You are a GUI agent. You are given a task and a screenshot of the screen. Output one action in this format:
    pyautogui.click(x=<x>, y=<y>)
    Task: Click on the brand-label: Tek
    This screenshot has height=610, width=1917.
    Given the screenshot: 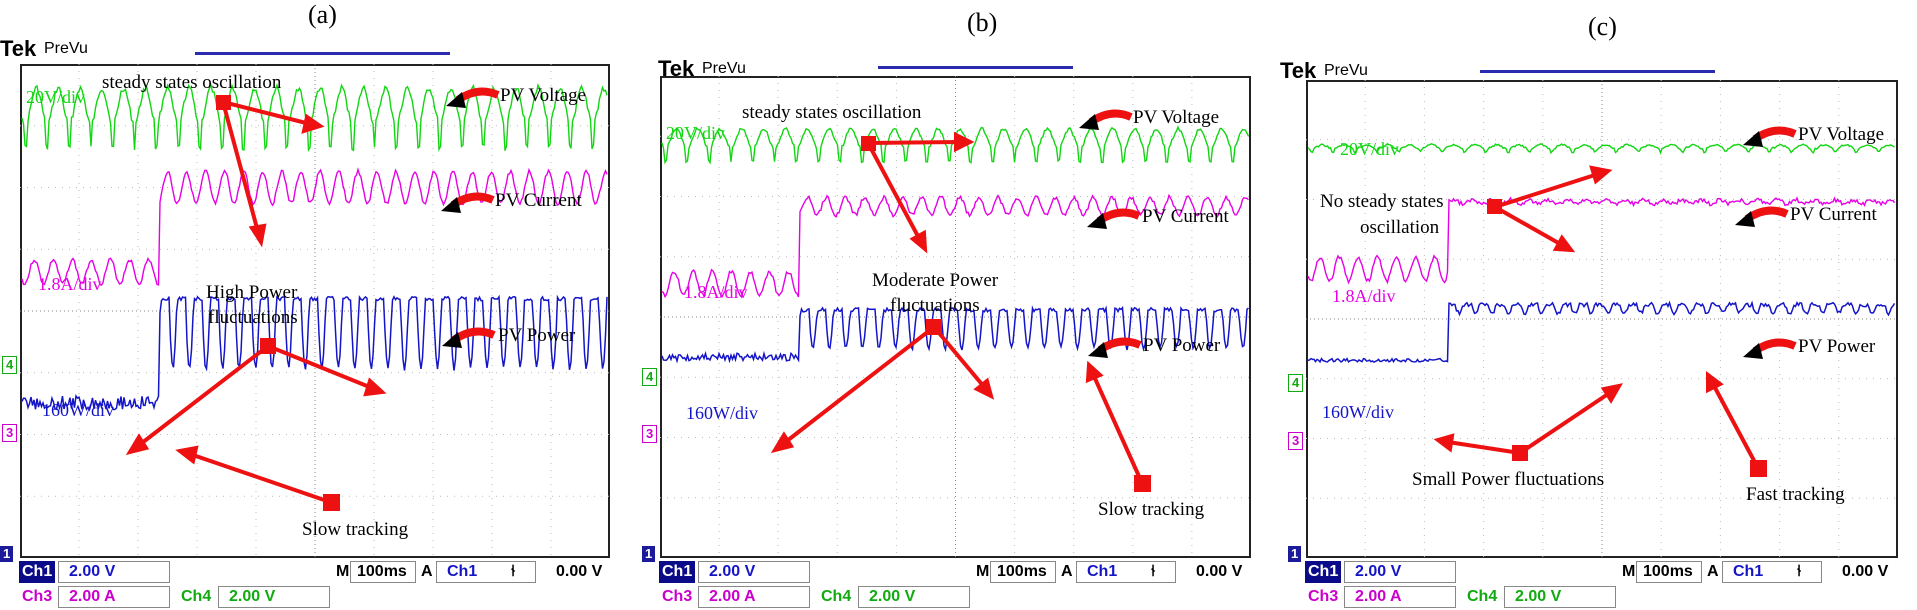 What is the action you would take?
    pyautogui.click(x=1298, y=70)
    